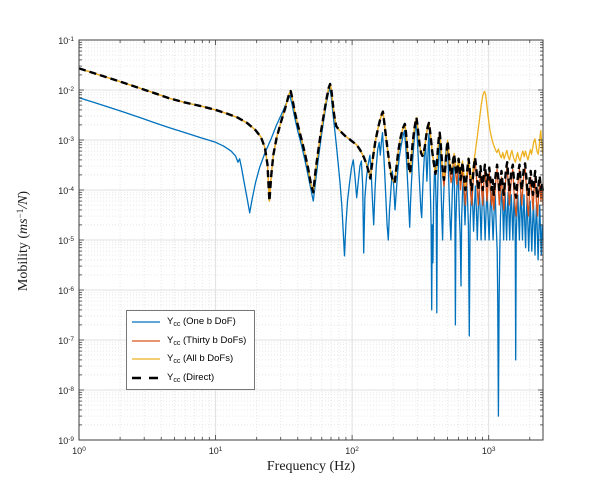  Describe the element at coordinates (488, 451) in the screenshot. I see `x-tick-label: 103` at that location.